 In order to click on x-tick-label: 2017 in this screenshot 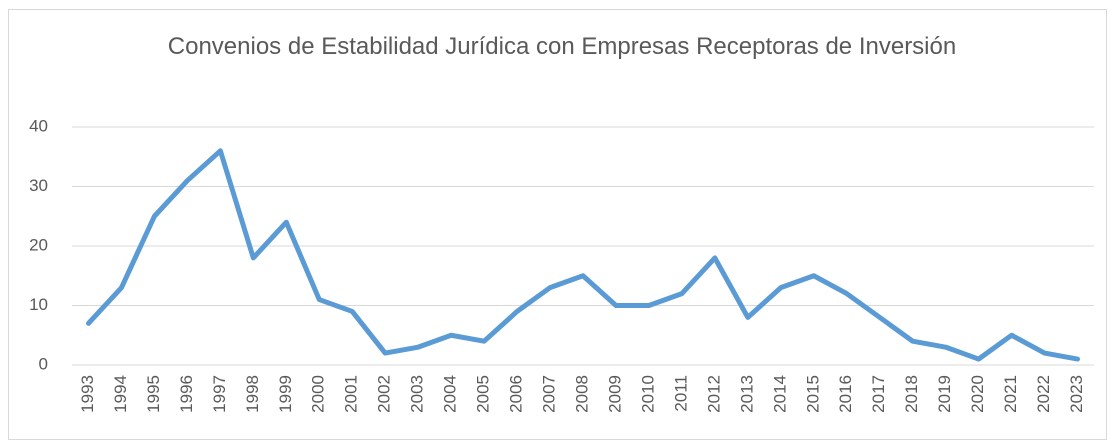, I will do `click(878, 394)`.